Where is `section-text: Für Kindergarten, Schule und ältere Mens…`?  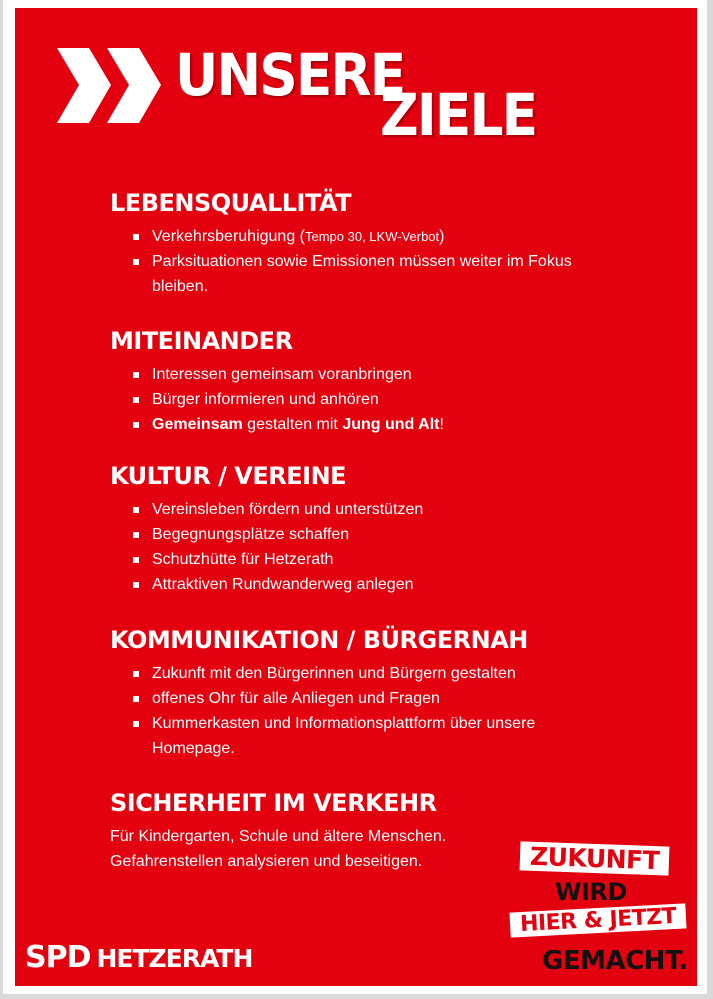 section-text: Für Kindergarten, Schule und ältere Mens… is located at coordinates (278, 836).